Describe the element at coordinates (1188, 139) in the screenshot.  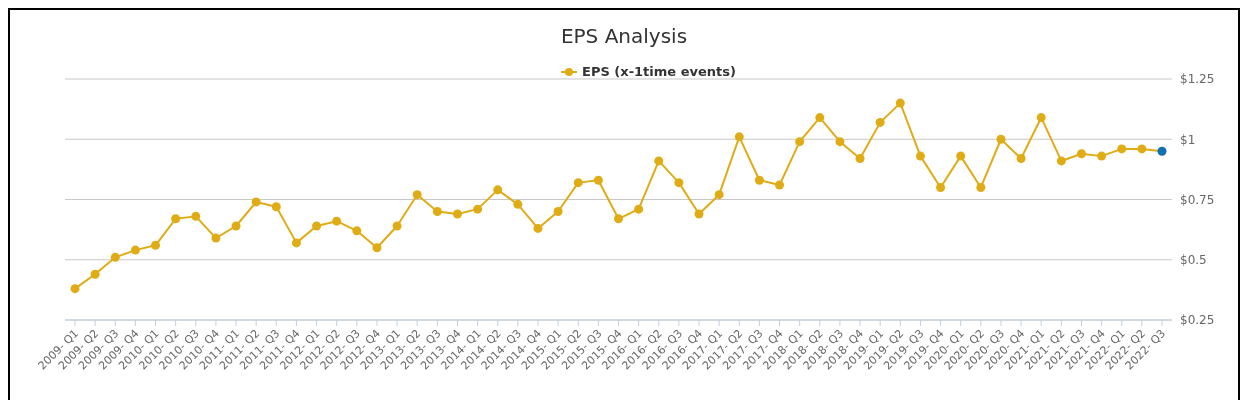
I see `y-tick-label: $1` at that location.